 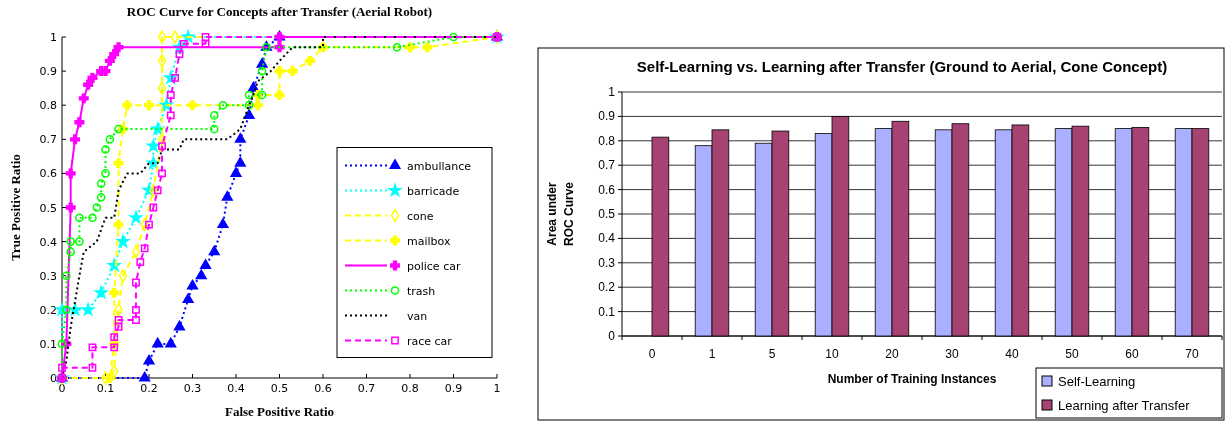 What do you see at coordinates (912, 379) in the screenshot?
I see `x-axis-title: Number of Training Instances` at bounding box center [912, 379].